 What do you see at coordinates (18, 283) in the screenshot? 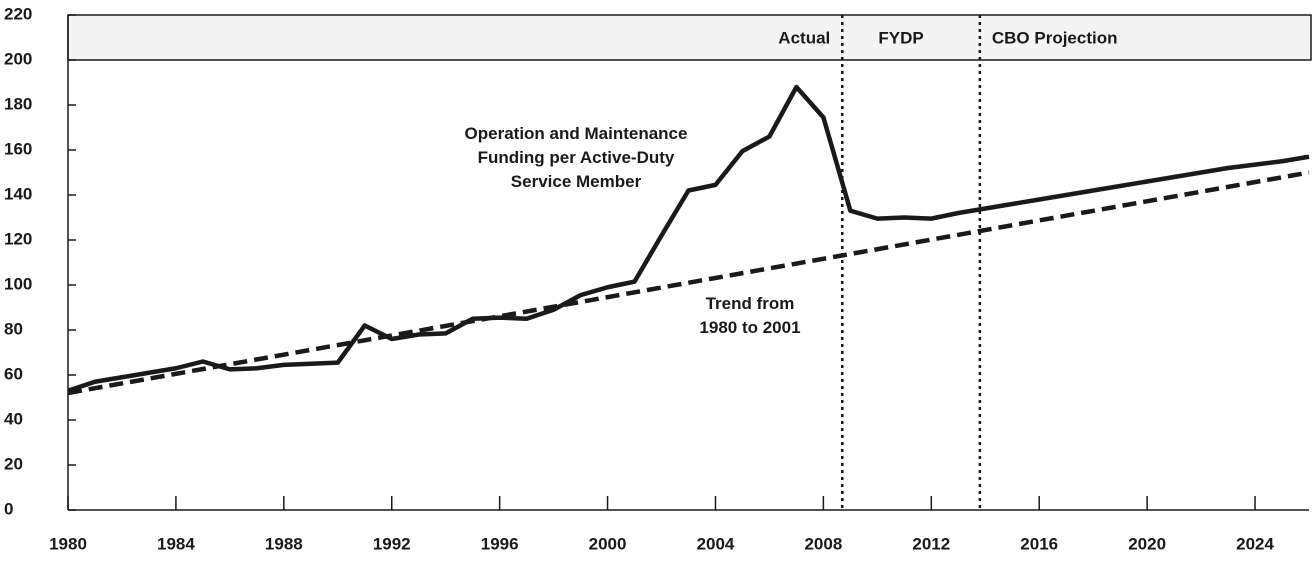
I see `y-tick-label: 100` at bounding box center [18, 283].